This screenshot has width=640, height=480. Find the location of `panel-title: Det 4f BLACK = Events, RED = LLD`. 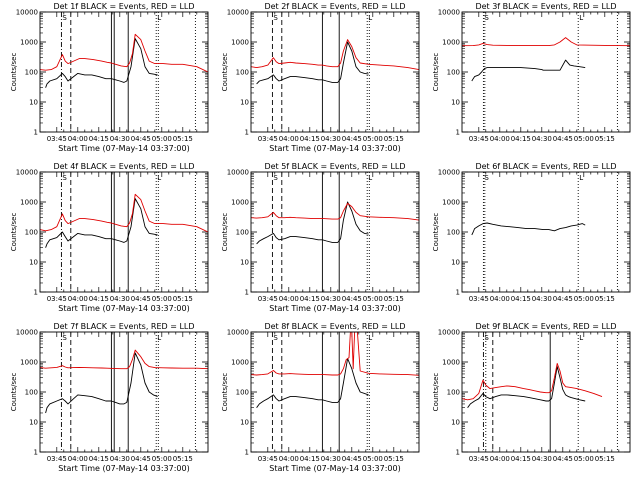

panel-title: Det 4f BLACK = Events, RED = LLD is located at coordinates (123, 166).